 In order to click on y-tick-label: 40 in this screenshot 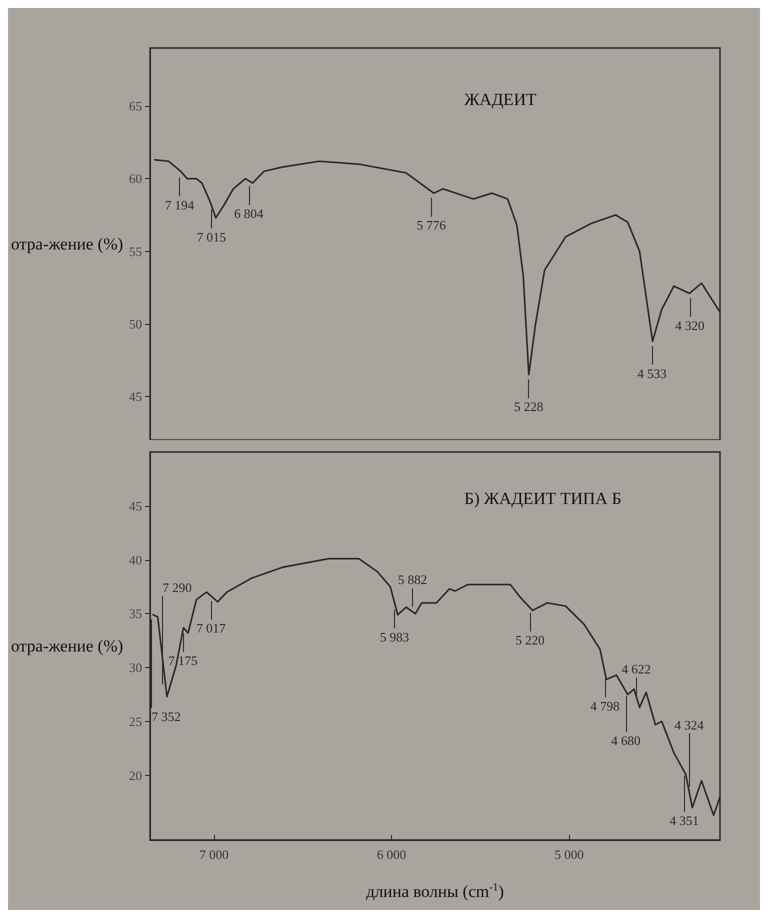, I will do `click(135, 560)`.